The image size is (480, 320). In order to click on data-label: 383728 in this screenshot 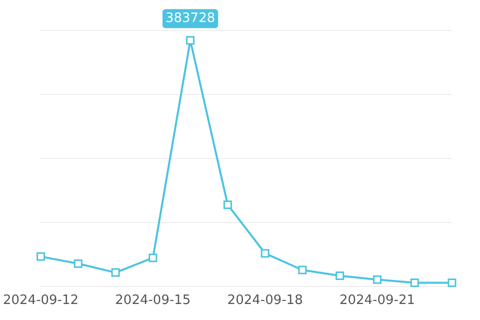, I will do `click(190, 18)`.